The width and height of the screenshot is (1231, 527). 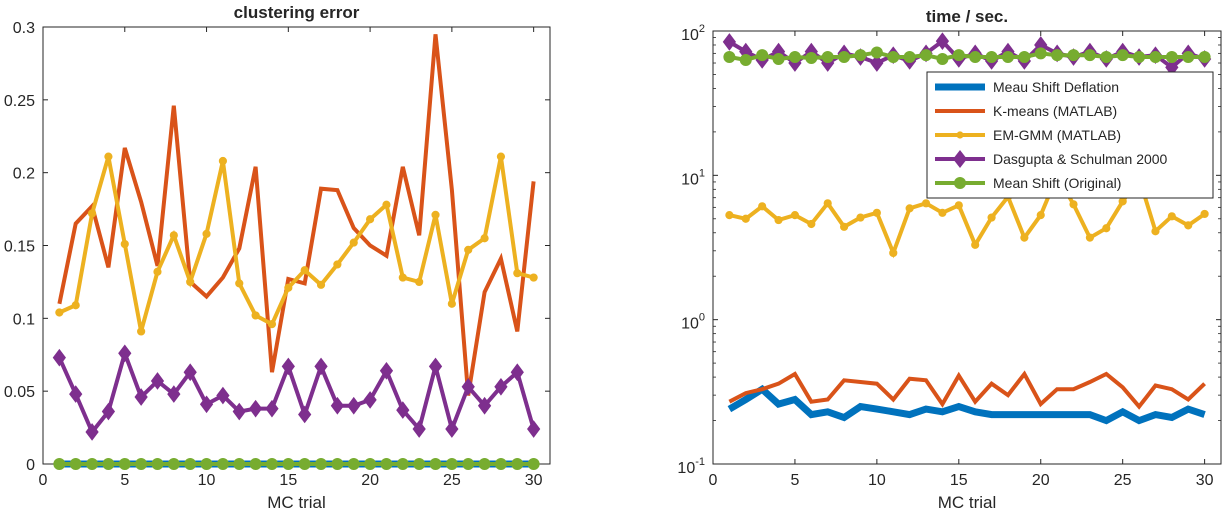 I want to click on y-tick-label: 0.15, so click(x=19, y=247).